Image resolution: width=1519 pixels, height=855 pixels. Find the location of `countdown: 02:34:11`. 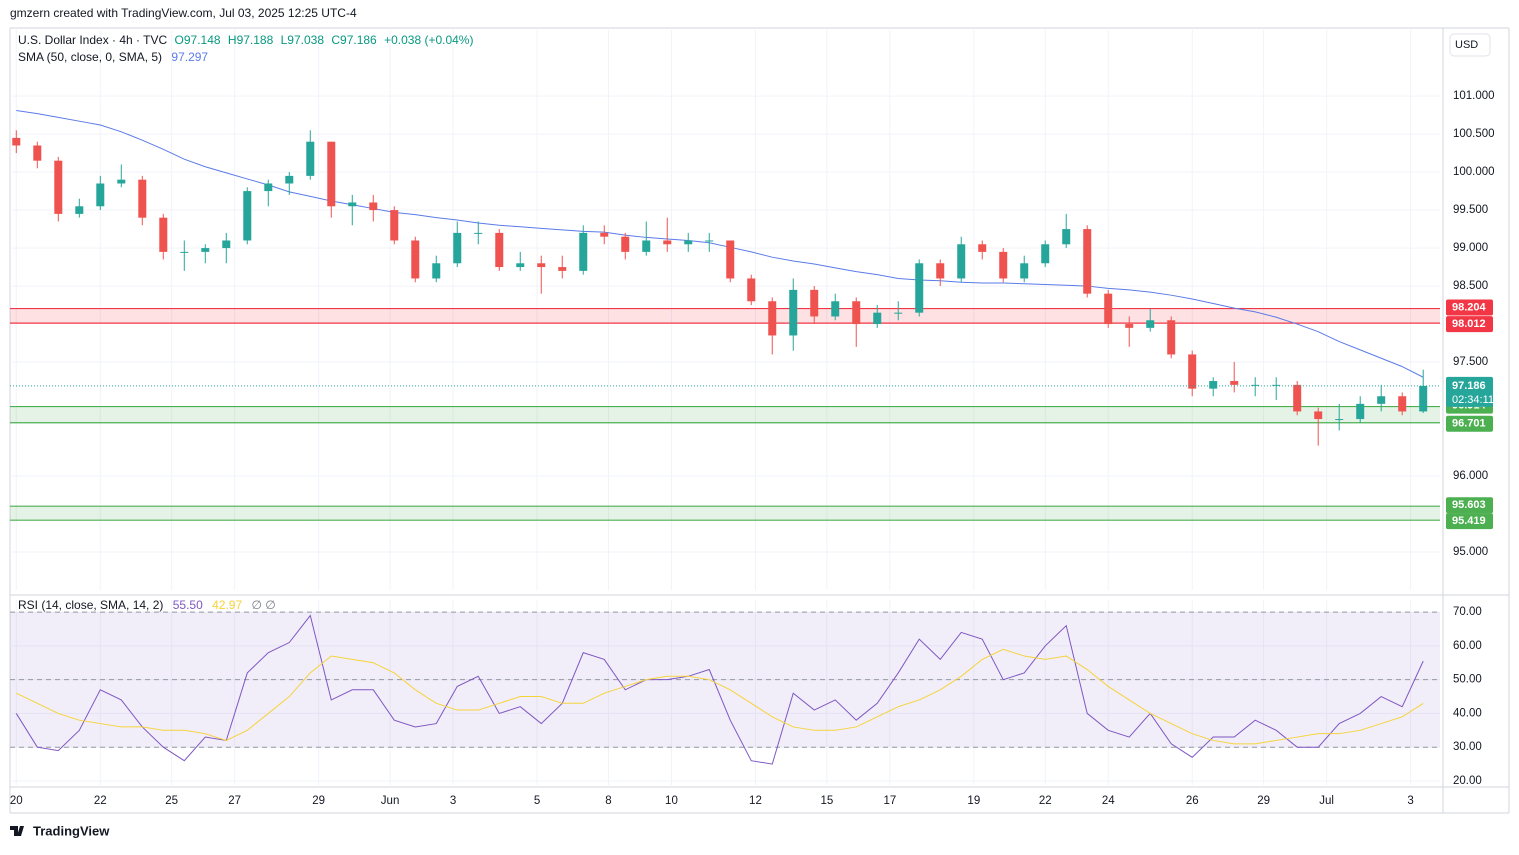

countdown: 02:34:11 is located at coordinates (1473, 400).